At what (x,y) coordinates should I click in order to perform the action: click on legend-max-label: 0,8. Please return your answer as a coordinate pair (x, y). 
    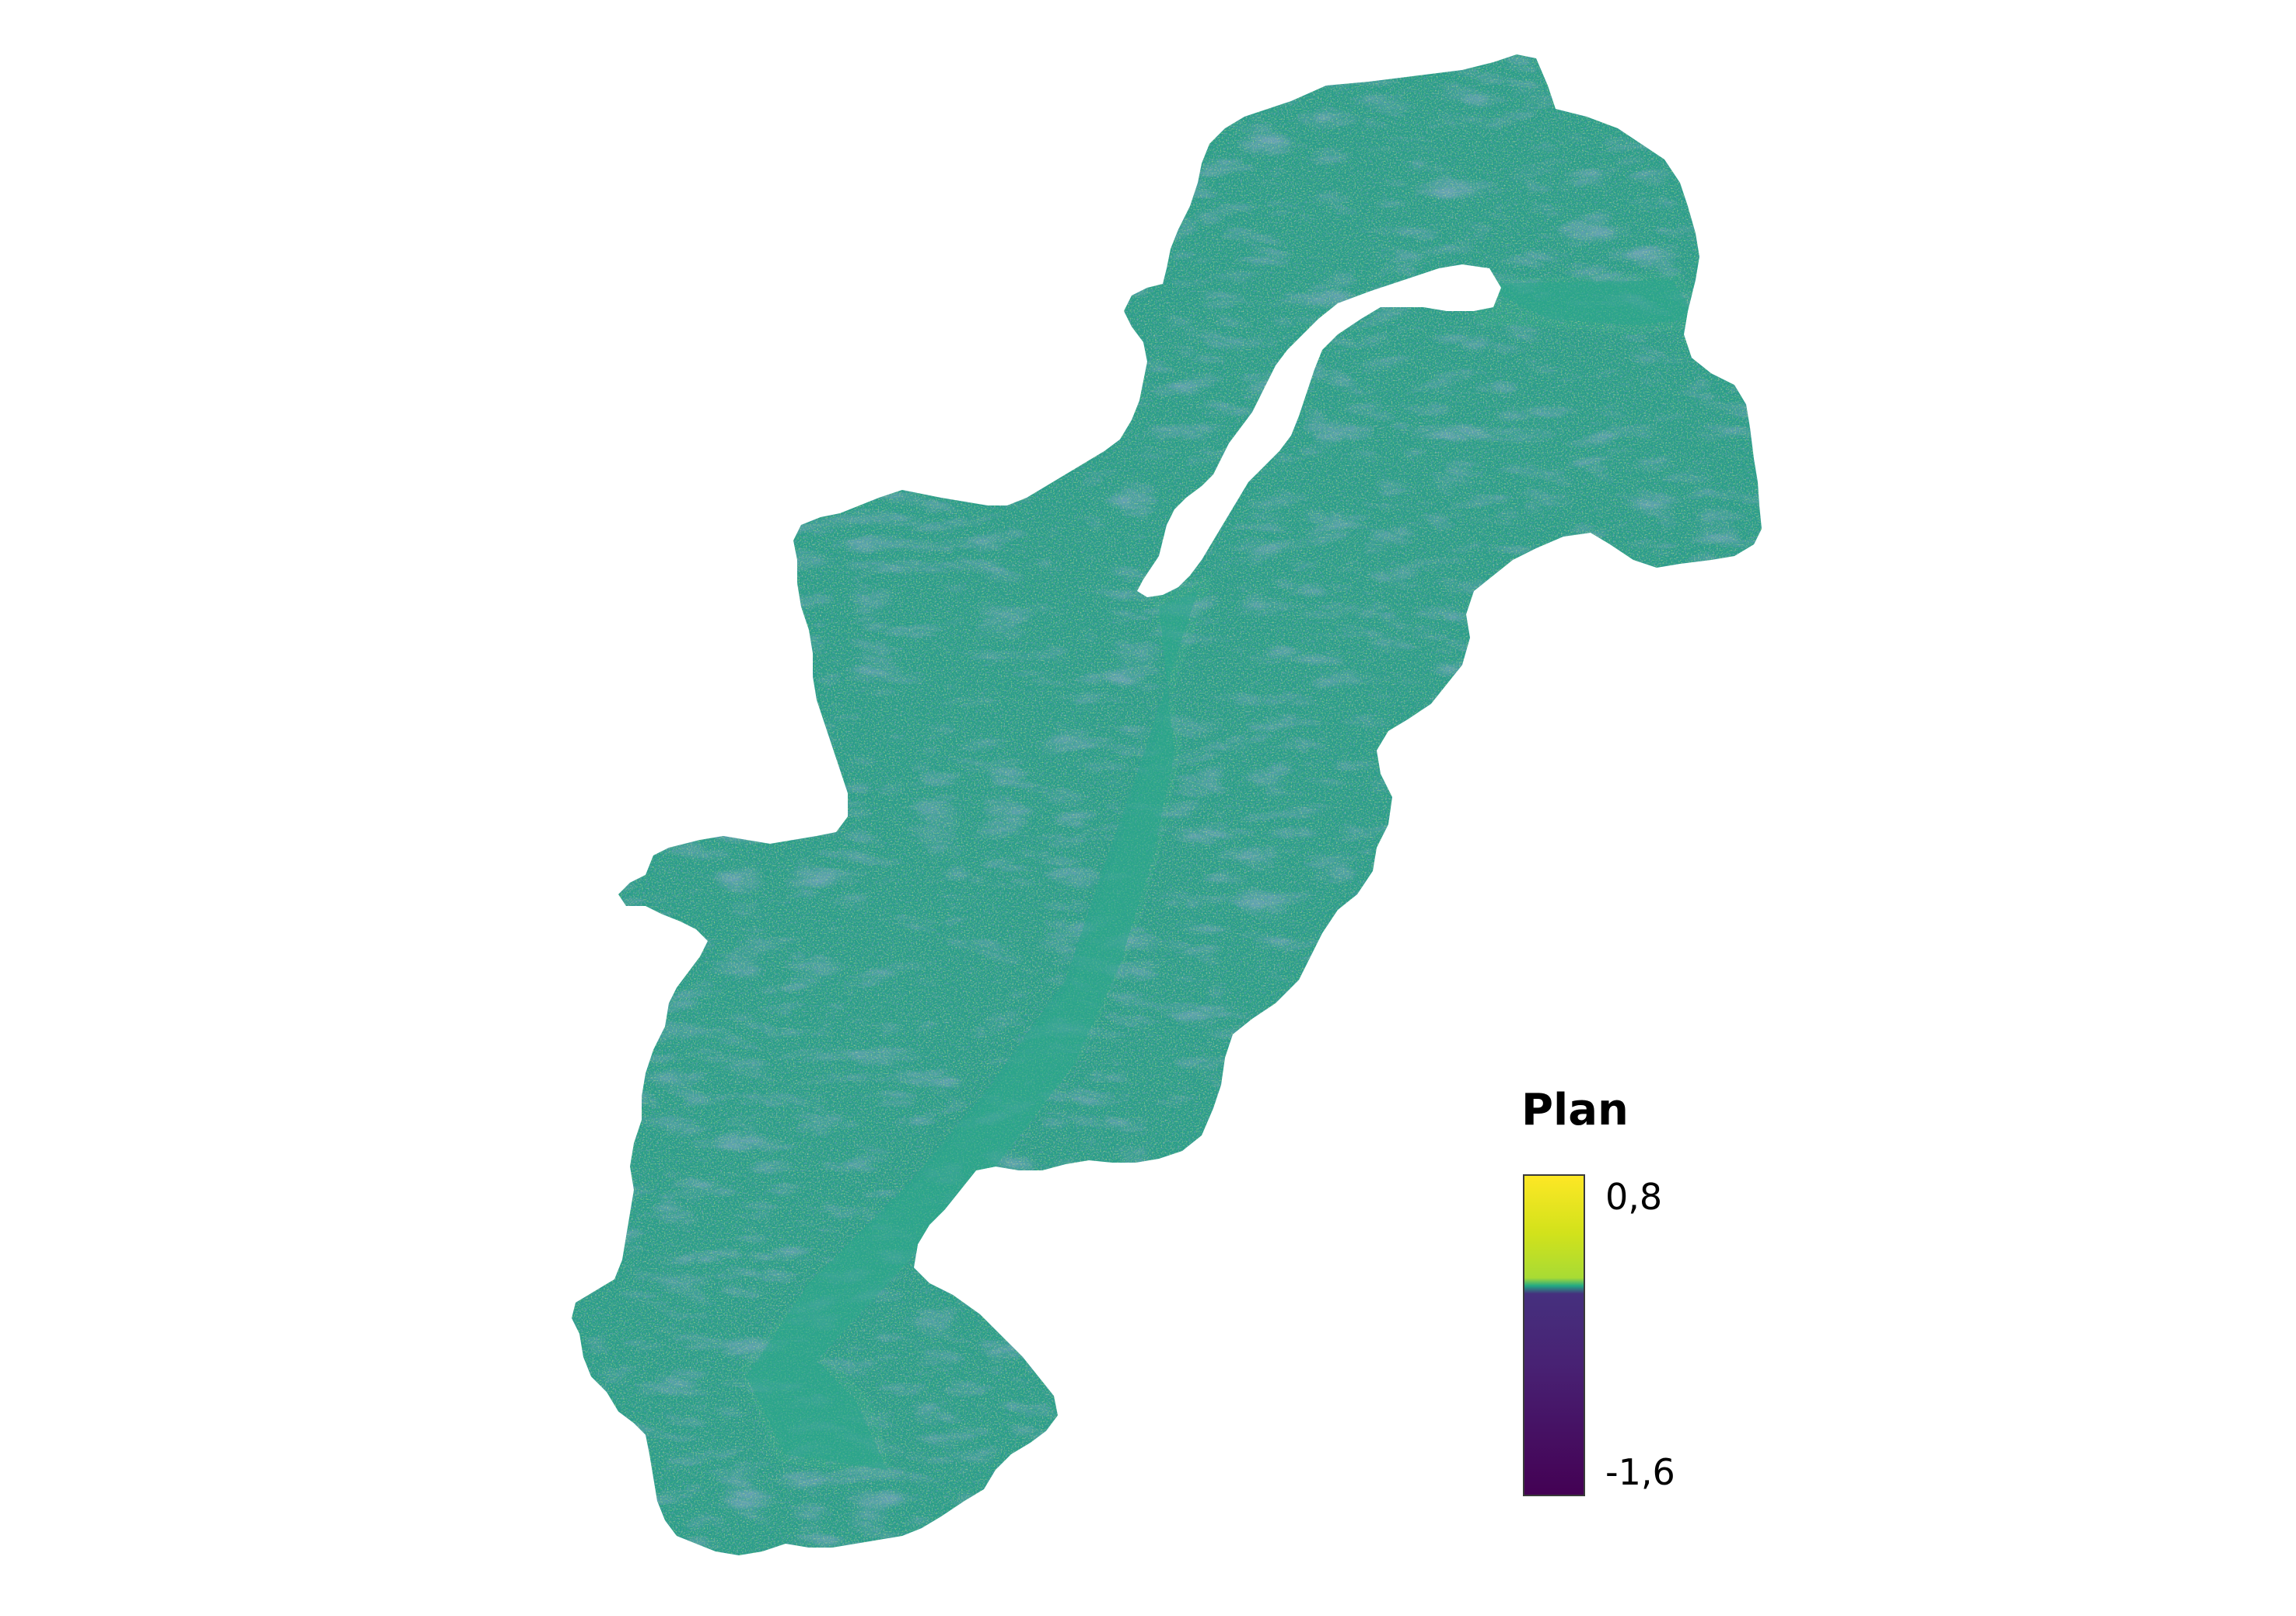
    Looking at the image, I should click on (1634, 1197).